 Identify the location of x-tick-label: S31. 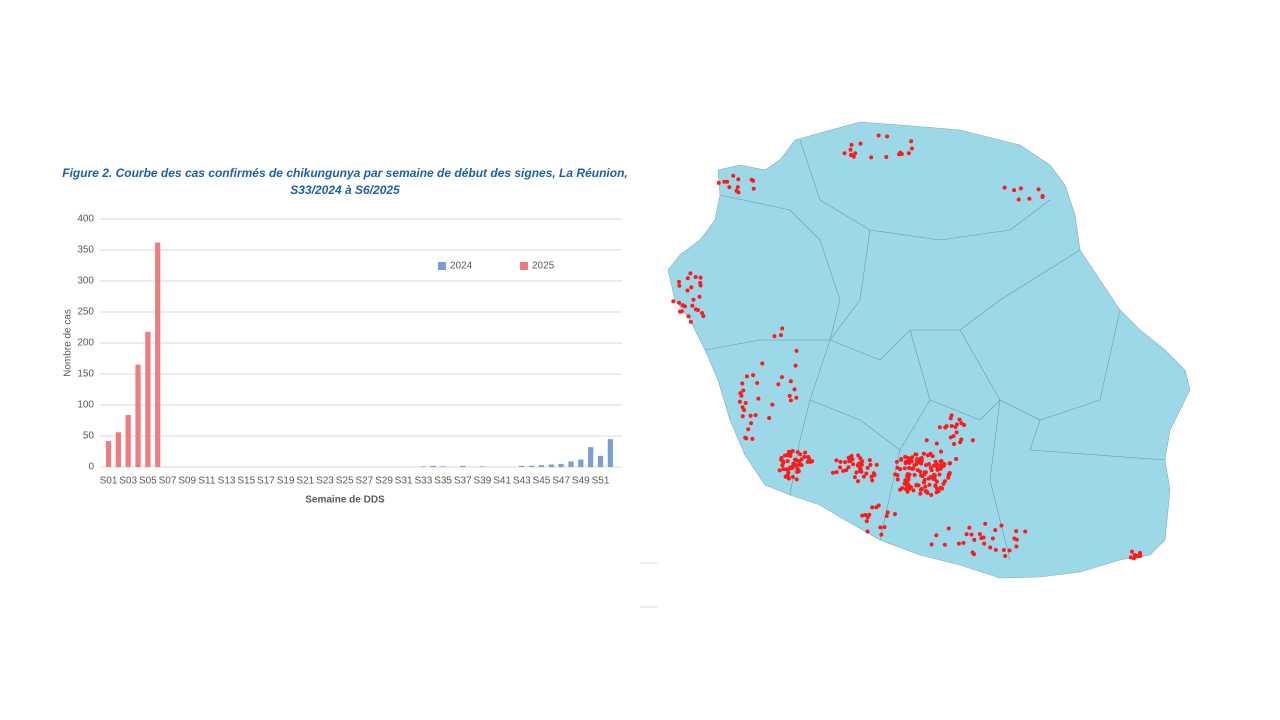
(404, 481).